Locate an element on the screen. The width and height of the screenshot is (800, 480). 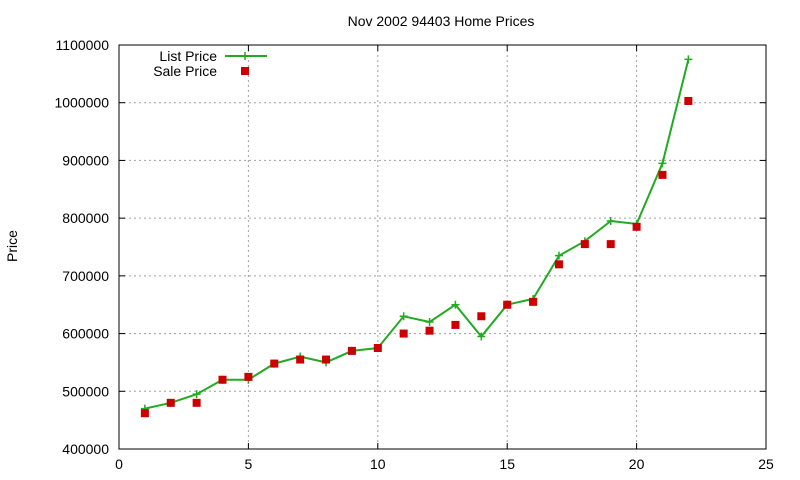
y-tick-label: 600000 is located at coordinates (85, 334).